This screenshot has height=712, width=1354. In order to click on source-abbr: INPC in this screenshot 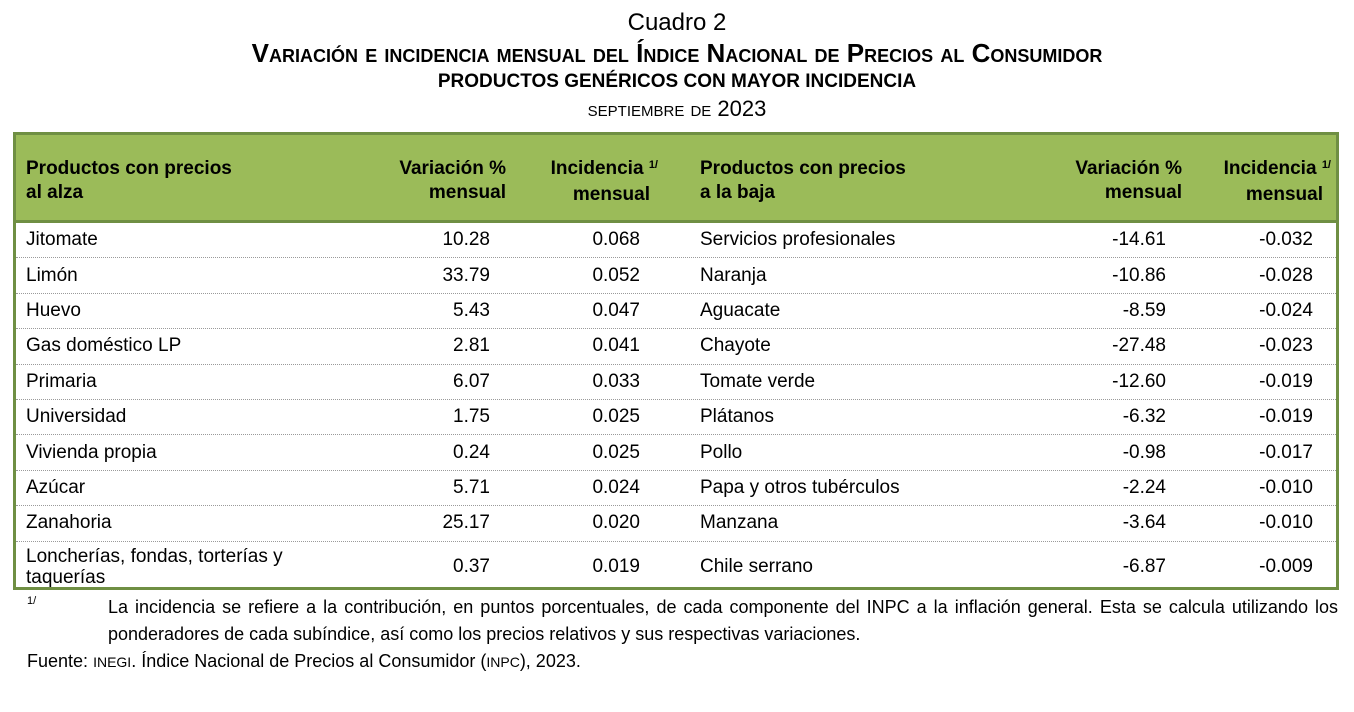, I will do `click(503, 662)`.